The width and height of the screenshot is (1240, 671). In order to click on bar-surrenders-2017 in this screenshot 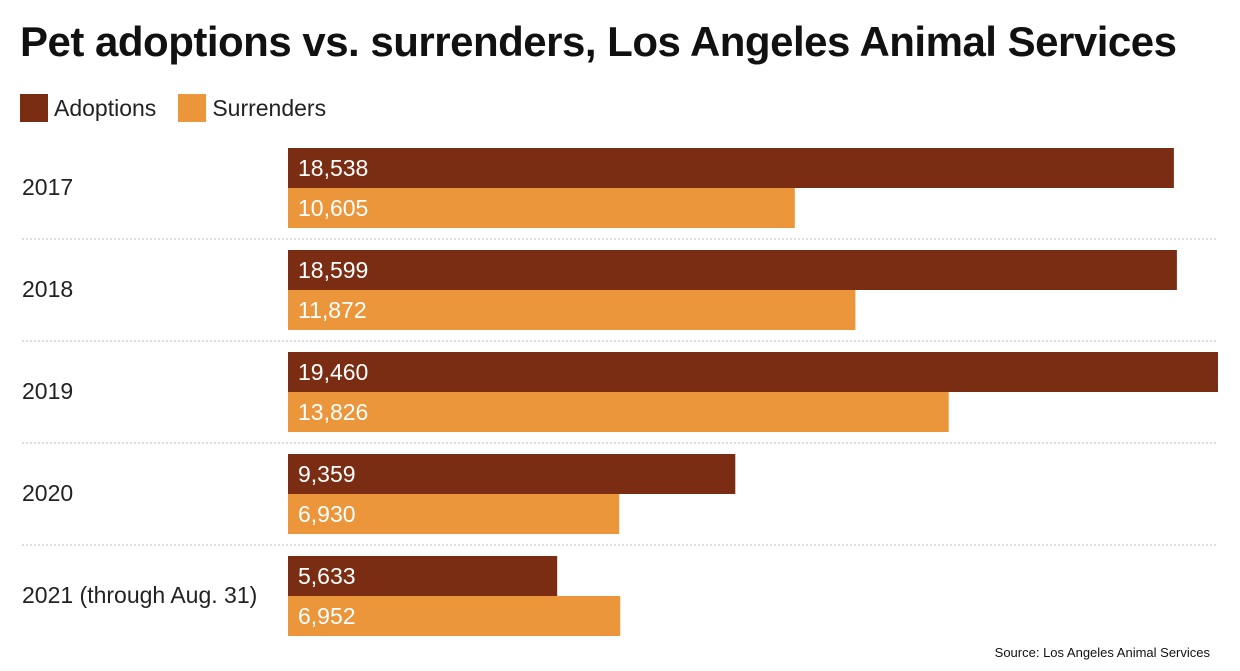, I will do `click(541, 208)`.